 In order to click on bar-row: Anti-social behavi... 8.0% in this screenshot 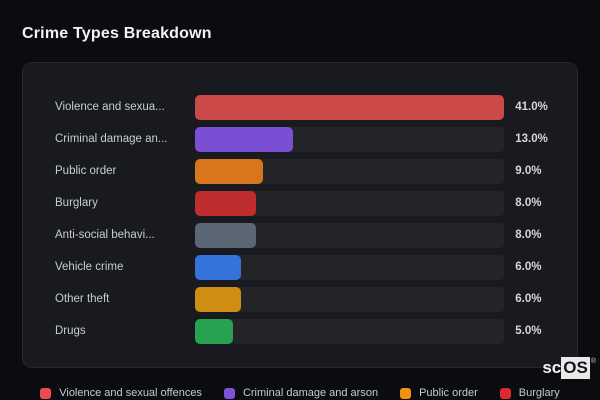, I will do `click(300, 235)`.